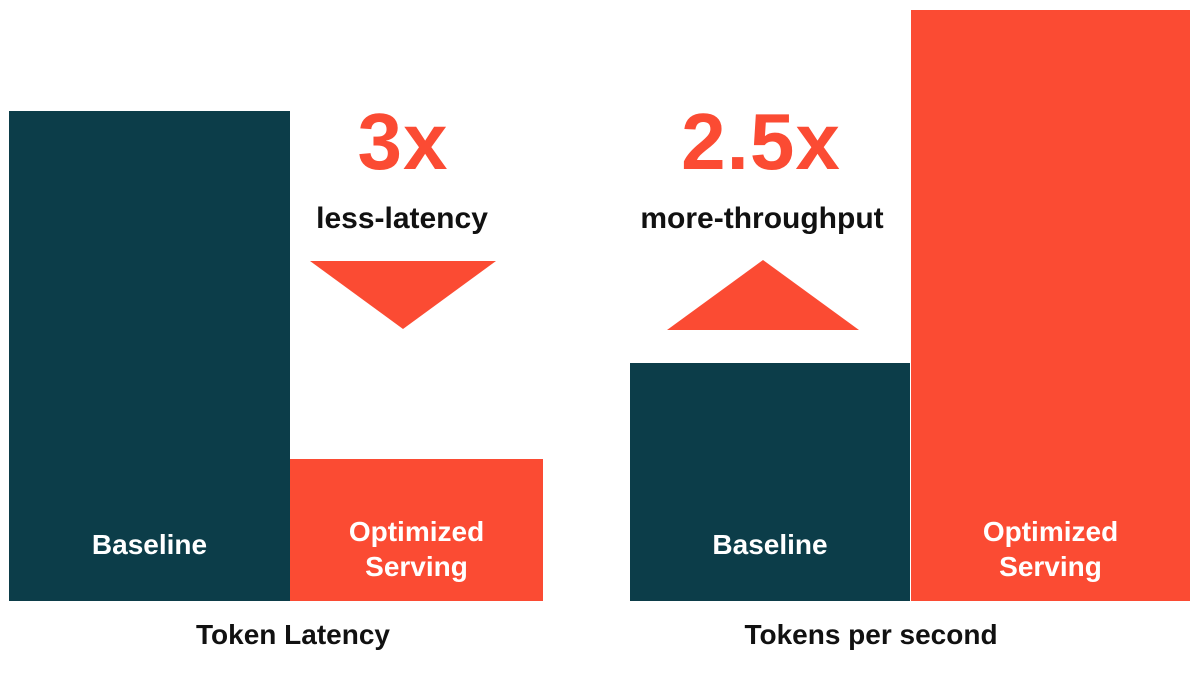 Image resolution: width=1200 pixels, height=680 pixels. I want to click on latency-chart-title: Token Latency, so click(293, 634).